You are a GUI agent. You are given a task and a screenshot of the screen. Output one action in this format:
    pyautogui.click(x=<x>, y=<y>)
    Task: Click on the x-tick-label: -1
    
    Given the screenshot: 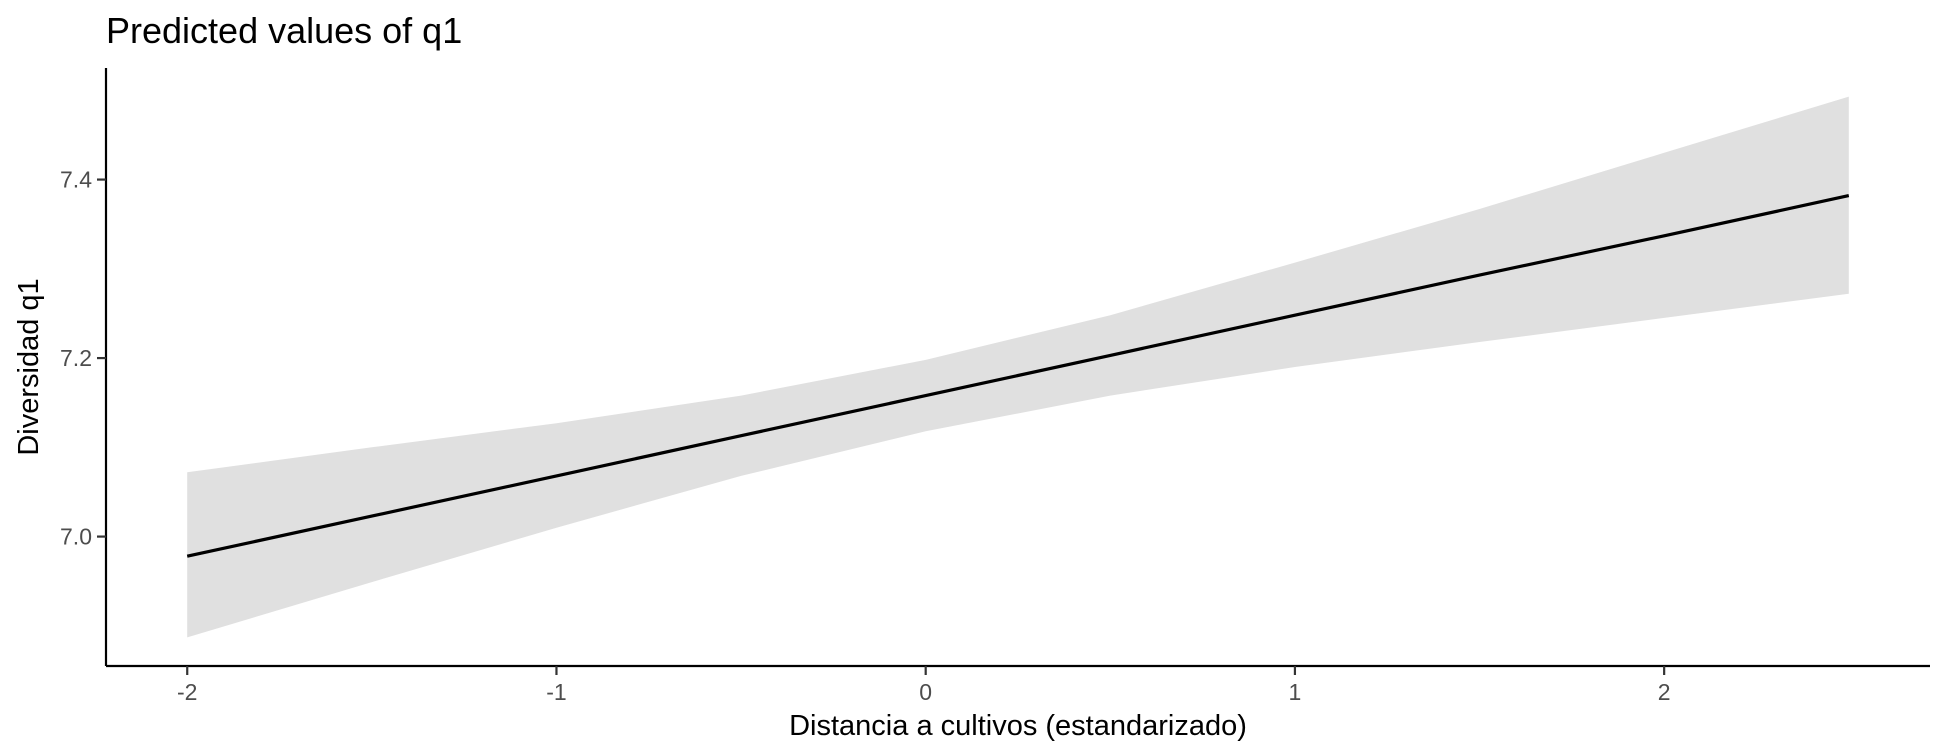 What is the action you would take?
    pyautogui.click(x=556, y=692)
    